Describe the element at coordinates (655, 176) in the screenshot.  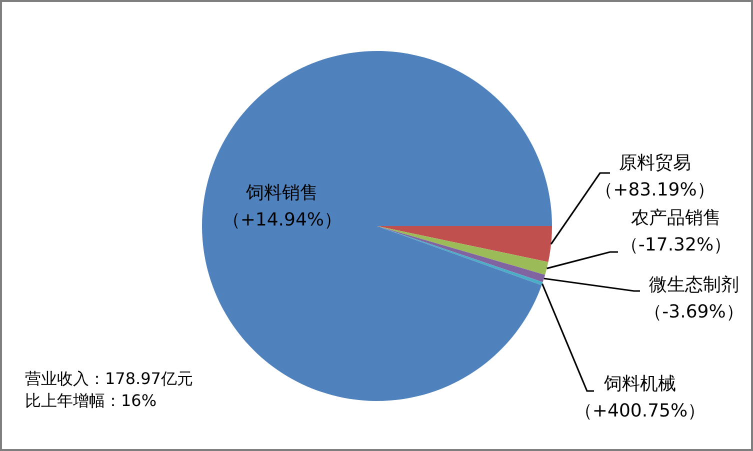
I see `slice-label: 原料贸易（+83.19%）` at that location.